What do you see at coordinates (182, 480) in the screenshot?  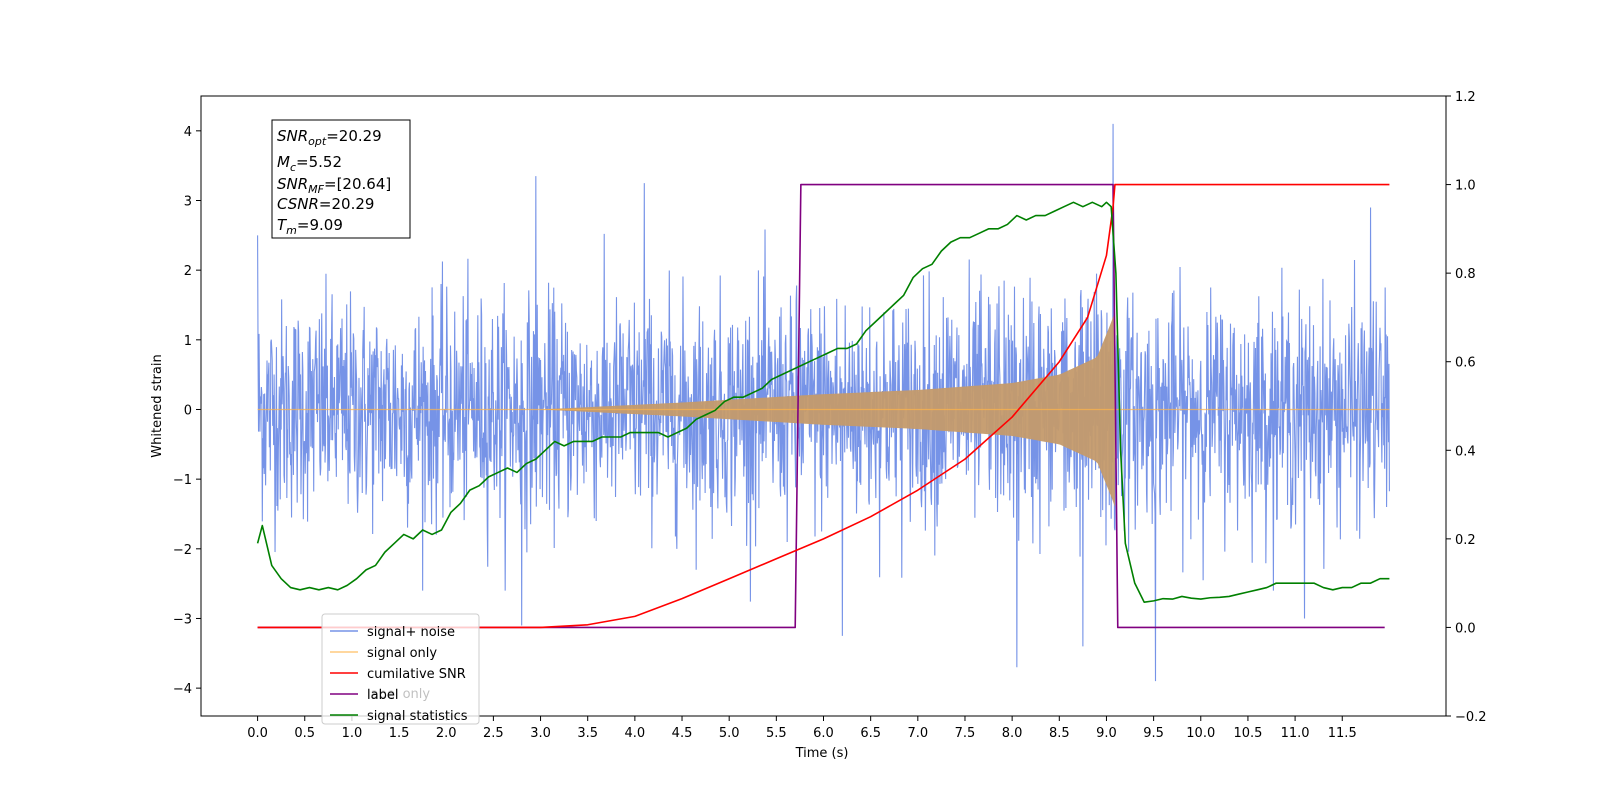 I see `y-tick-label: −1` at bounding box center [182, 480].